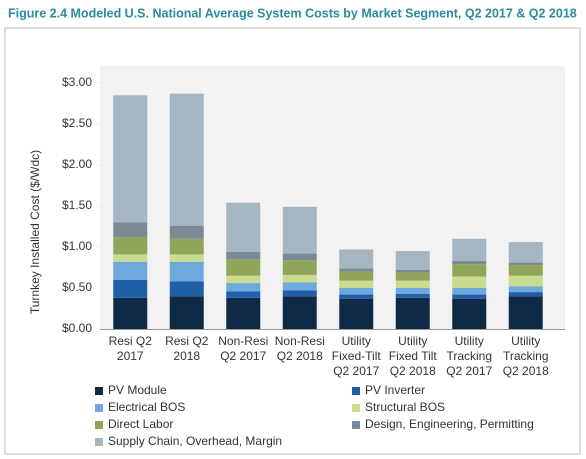  What do you see at coordinates (140, 424) in the screenshot?
I see `legend-label: Direct Labor` at bounding box center [140, 424].